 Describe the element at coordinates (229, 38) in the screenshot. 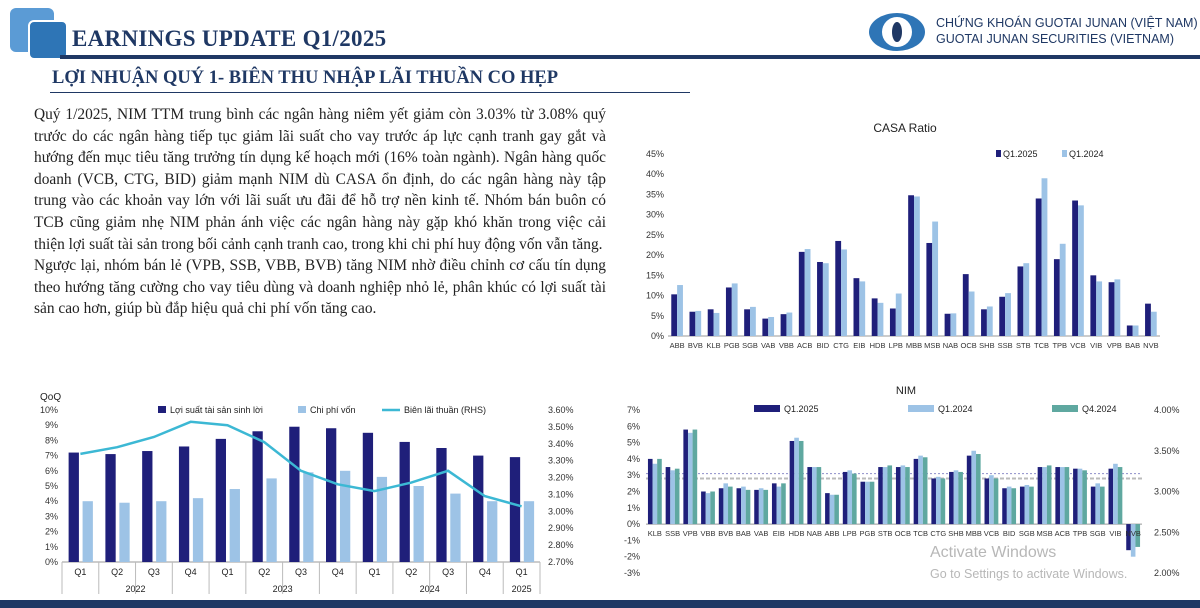

I see `page-title: EARNINGS UPDATE Q1/2025` at that location.